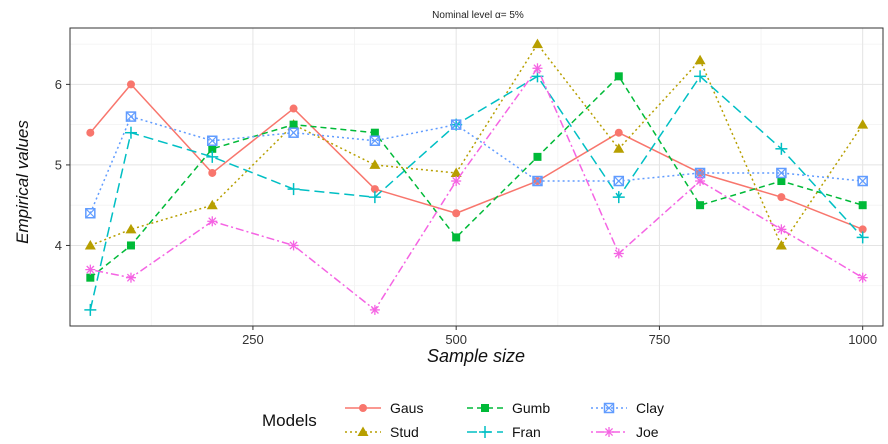 This screenshot has width=888, height=444. I want to click on legend: Models Gaus Gumb Clay Stud Fran Joe, so click(463, 420).